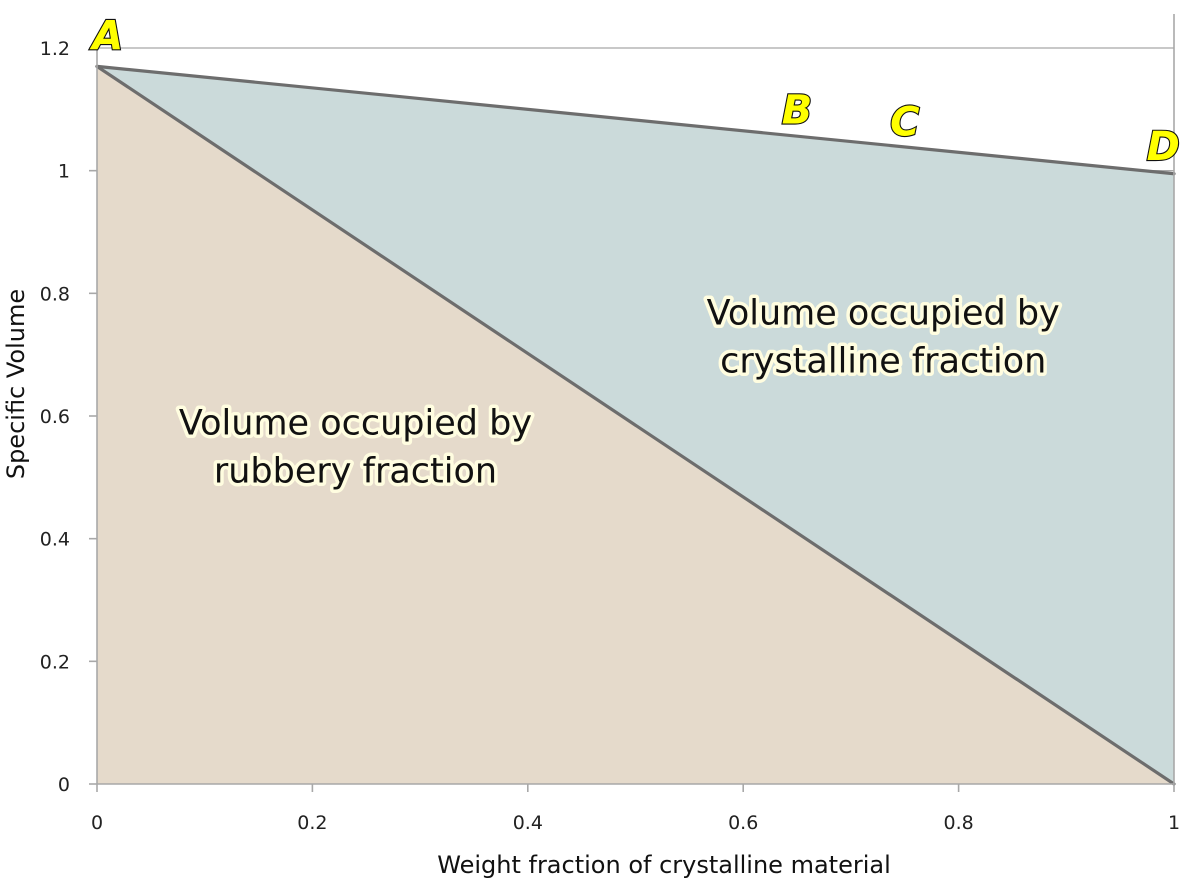 The height and width of the screenshot is (881, 1200). What do you see at coordinates (55, 49) in the screenshot?
I see `y-tick-label-6: 1.2` at bounding box center [55, 49].